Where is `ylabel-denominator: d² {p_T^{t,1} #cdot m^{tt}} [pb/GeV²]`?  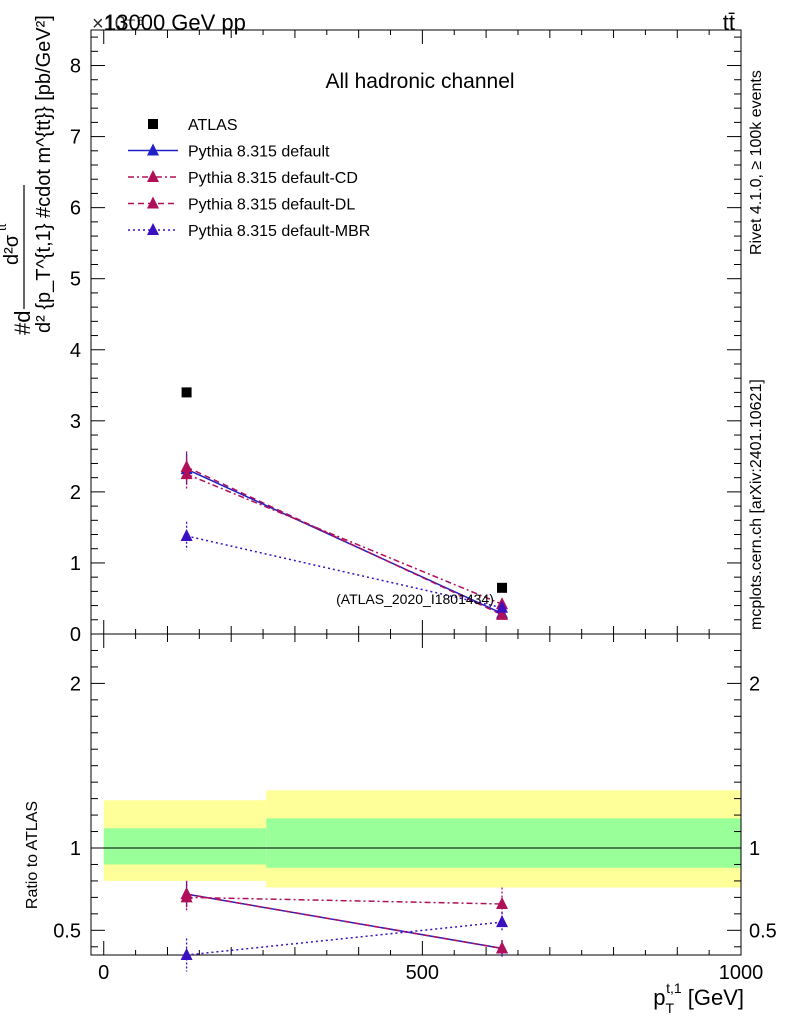 ylabel-denominator: d² {p_T^{t,1} #cdot m^{tt}} [pb/GeV²] is located at coordinates (44, 174).